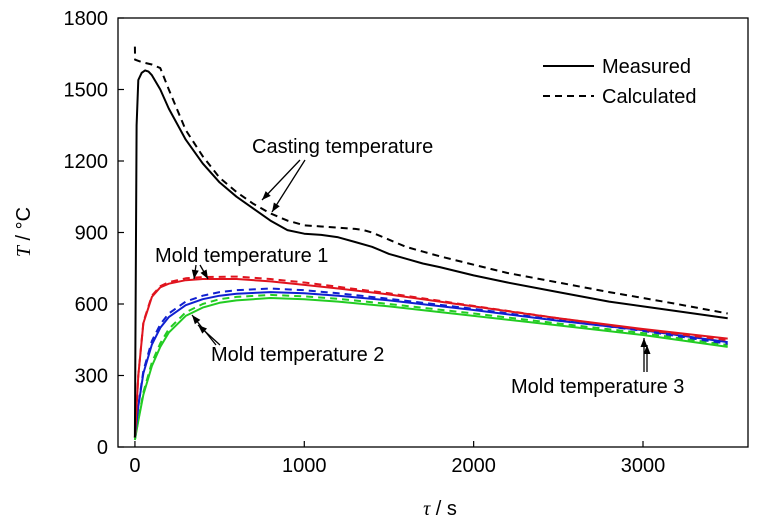 The height and width of the screenshot is (528, 768). What do you see at coordinates (86, 19) in the screenshot?
I see `y-tick-label: 1800` at bounding box center [86, 19].